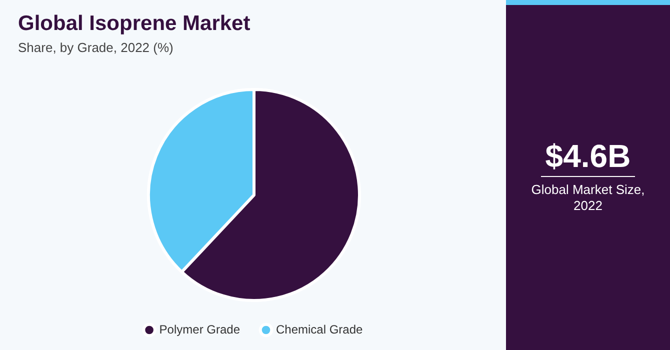  I want to click on legend-label: Polymer Grade, so click(199, 329).